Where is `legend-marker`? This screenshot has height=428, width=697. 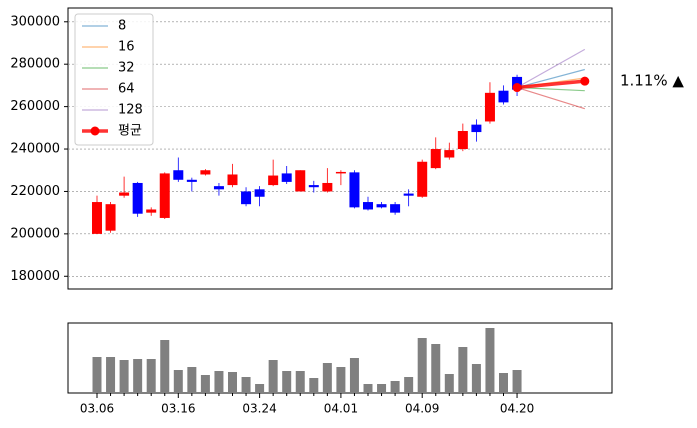
legend-marker is located at coordinates (95, 131).